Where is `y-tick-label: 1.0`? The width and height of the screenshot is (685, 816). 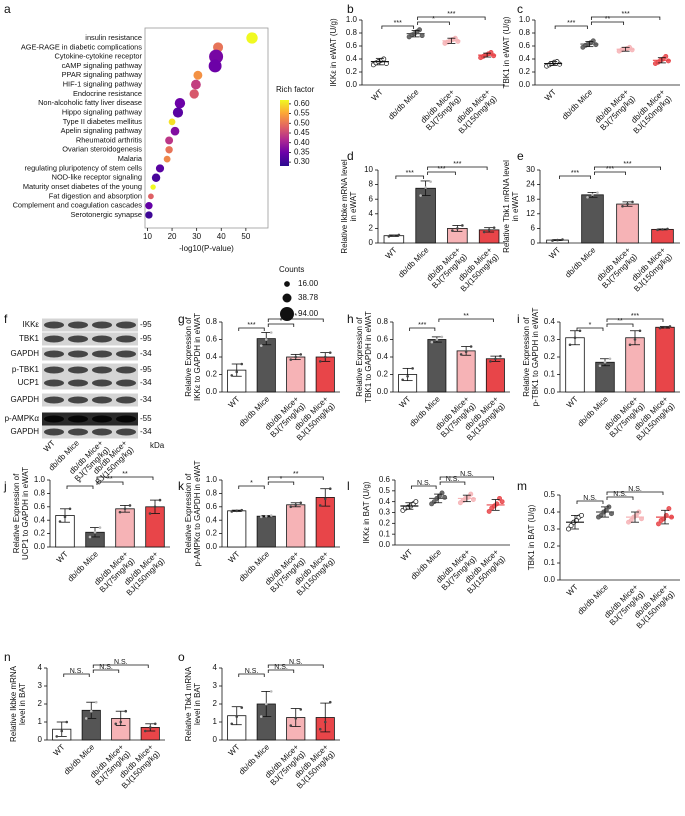
y-tick-label: 1.0 is located at coordinates (352, 19).